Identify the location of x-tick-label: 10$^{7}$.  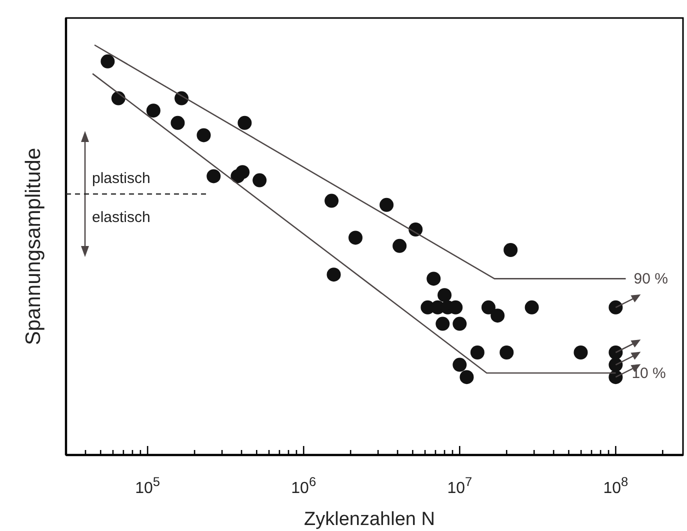
(459, 485).